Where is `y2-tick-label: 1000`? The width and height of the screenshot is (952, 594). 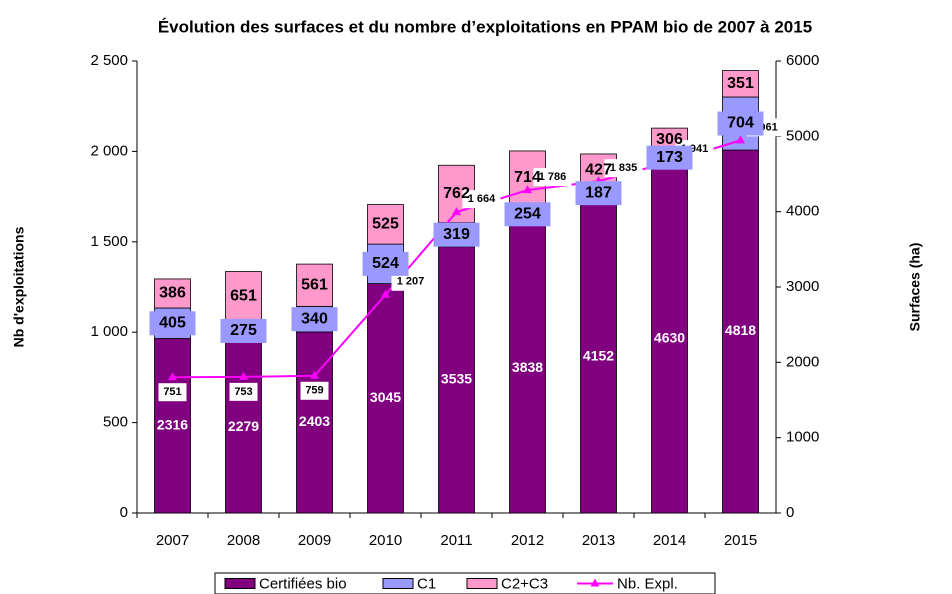
y2-tick-label: 1000 is located at coordinates (802, 437).